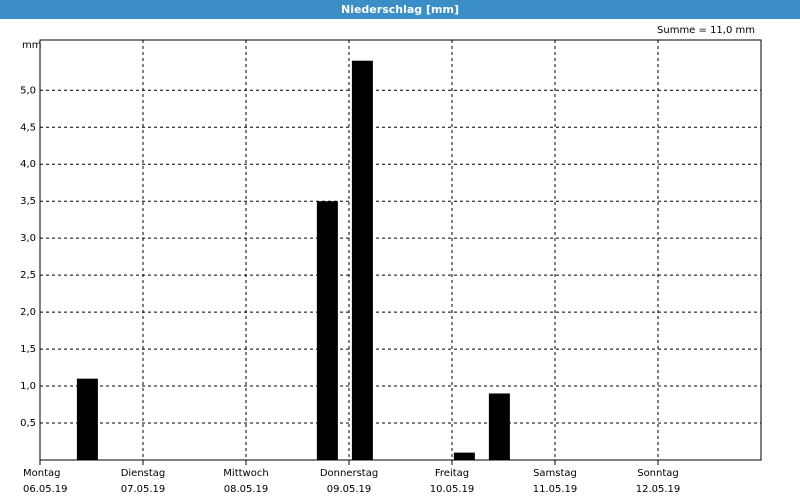 This screenshot has width=800, height=500. What do you see at coordinates (555, 489) in the screenshot?
I see `x-tick-date: 11.05.19` at bounding box center [555, 489].